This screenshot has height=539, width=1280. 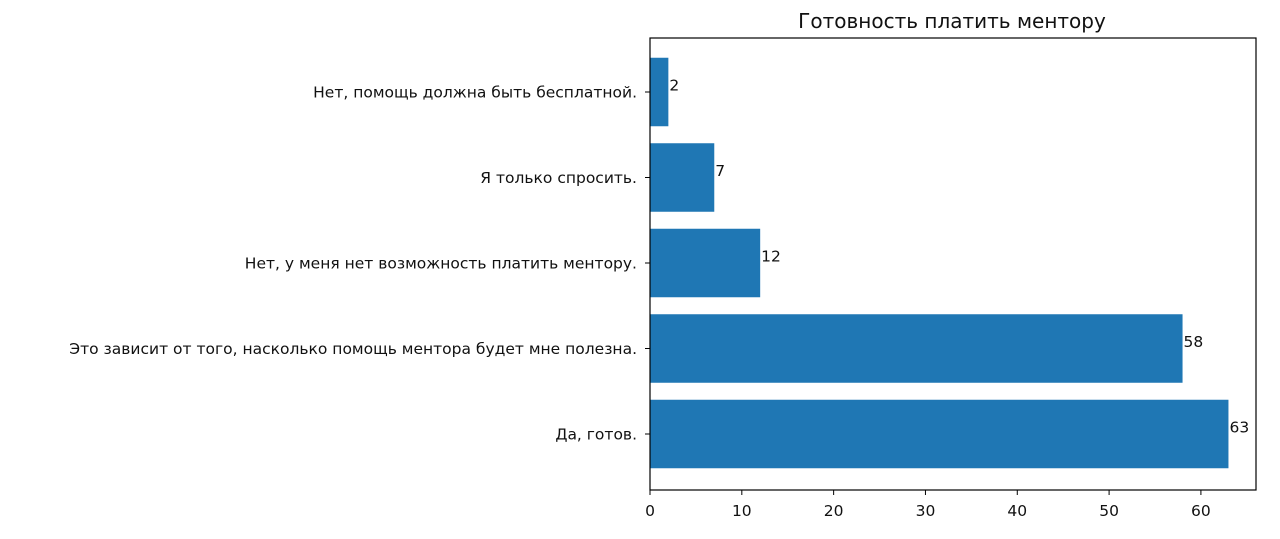 I want to click on x-tick-label: 10, so click(x=742, y=511).